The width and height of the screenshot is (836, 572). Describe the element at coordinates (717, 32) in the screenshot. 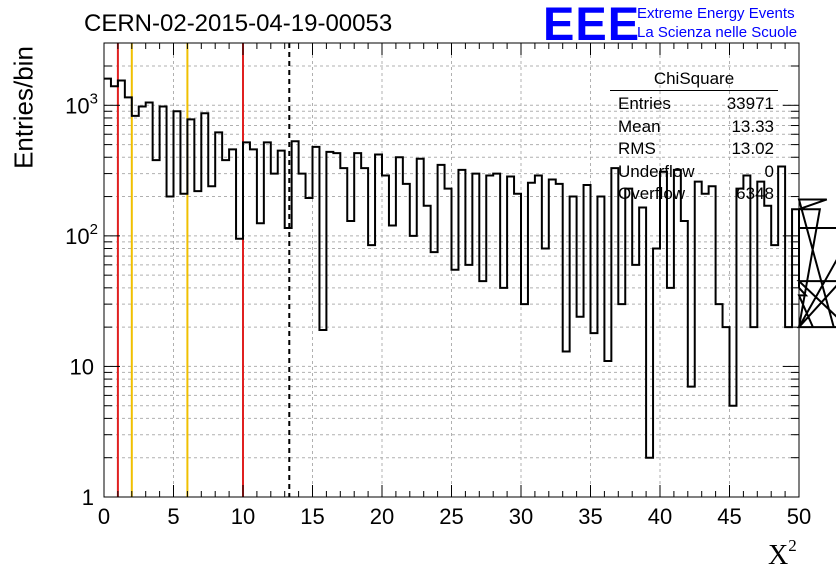

I see `logo-caption-line2: La Scienza nelle Scuole` at that location.